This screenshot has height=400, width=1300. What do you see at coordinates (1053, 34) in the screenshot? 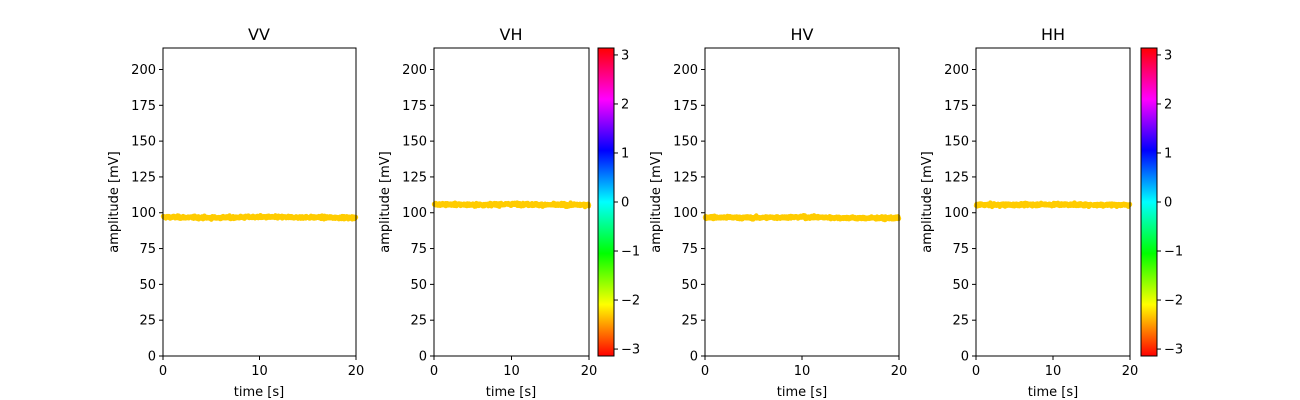
I see `panel-title: HH` at bounding box center [1053, 34].